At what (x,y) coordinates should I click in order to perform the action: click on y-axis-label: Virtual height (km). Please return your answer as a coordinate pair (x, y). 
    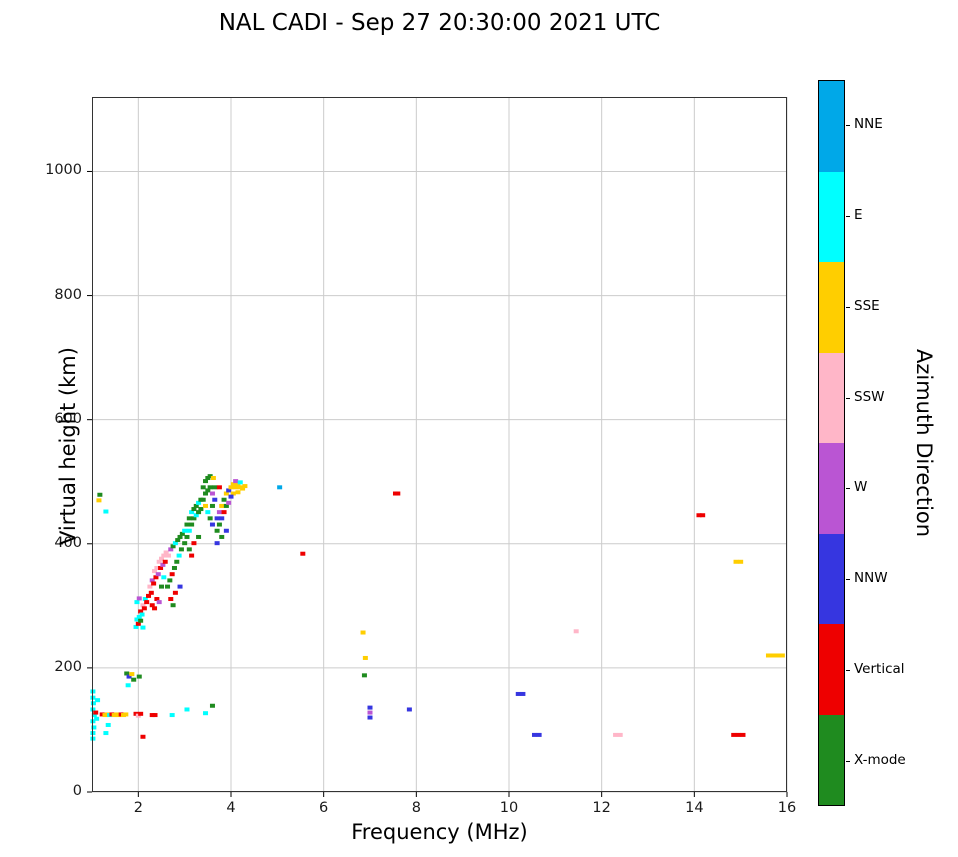
    Looking at the image, I should click on (68, 446).